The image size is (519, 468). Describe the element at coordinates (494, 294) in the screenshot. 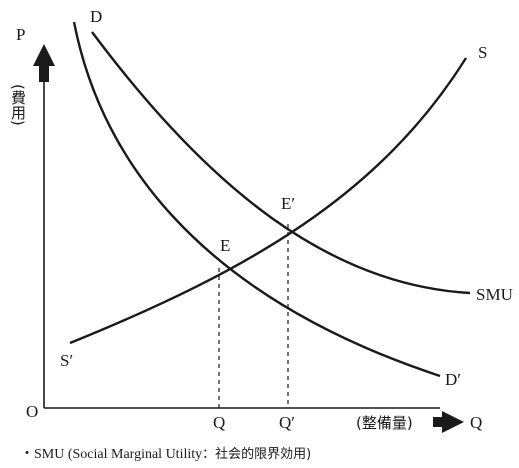

I see `curve-label-smu: SMU` at that location.